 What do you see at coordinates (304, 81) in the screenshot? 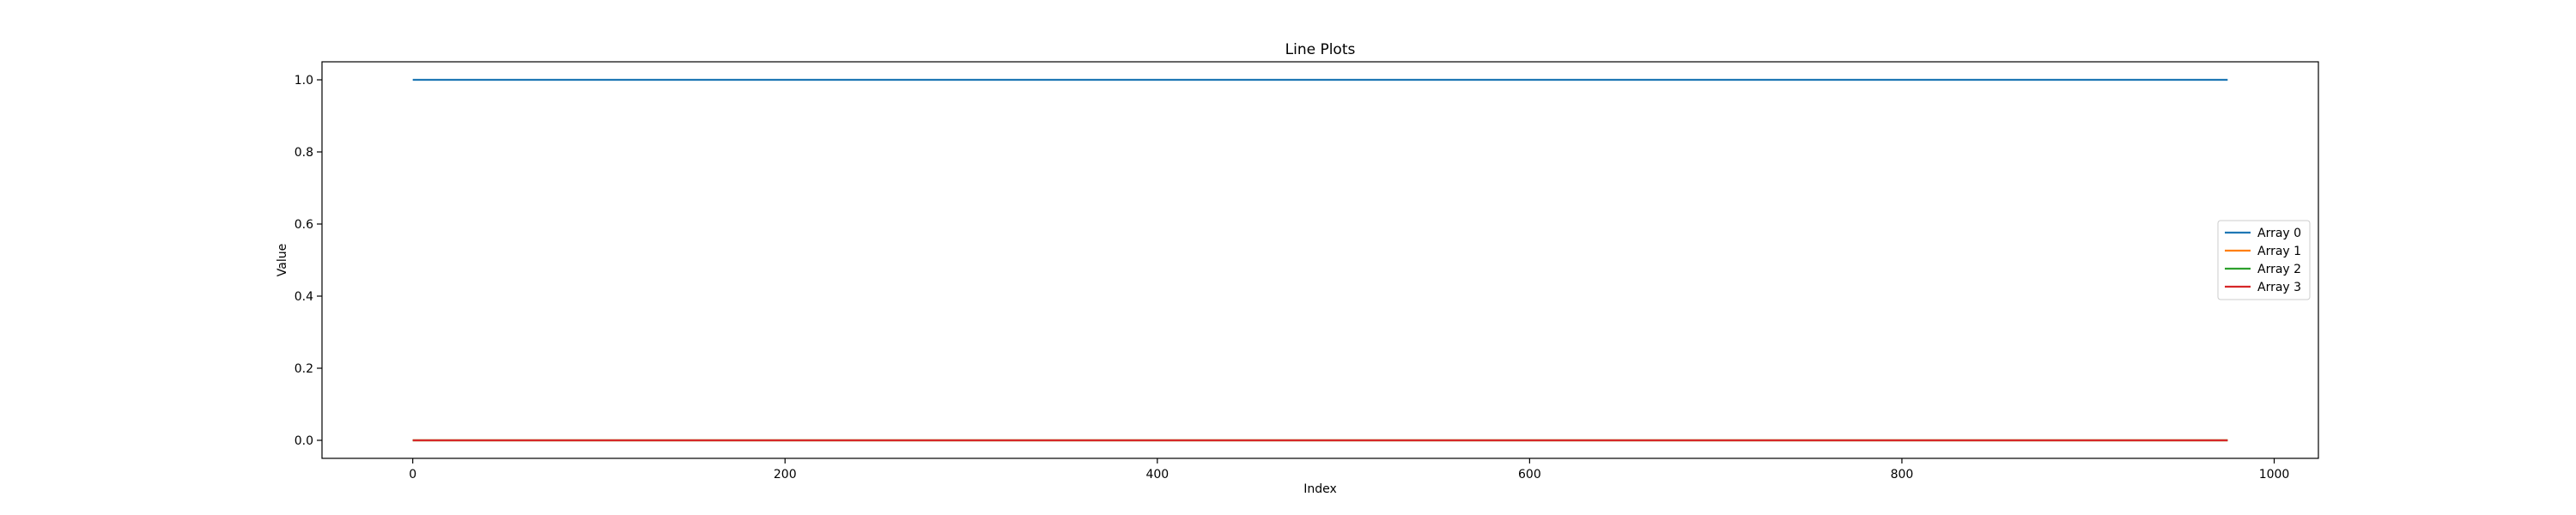
I see `y-tick-label: 1.0` at bounding box center [304, 81].